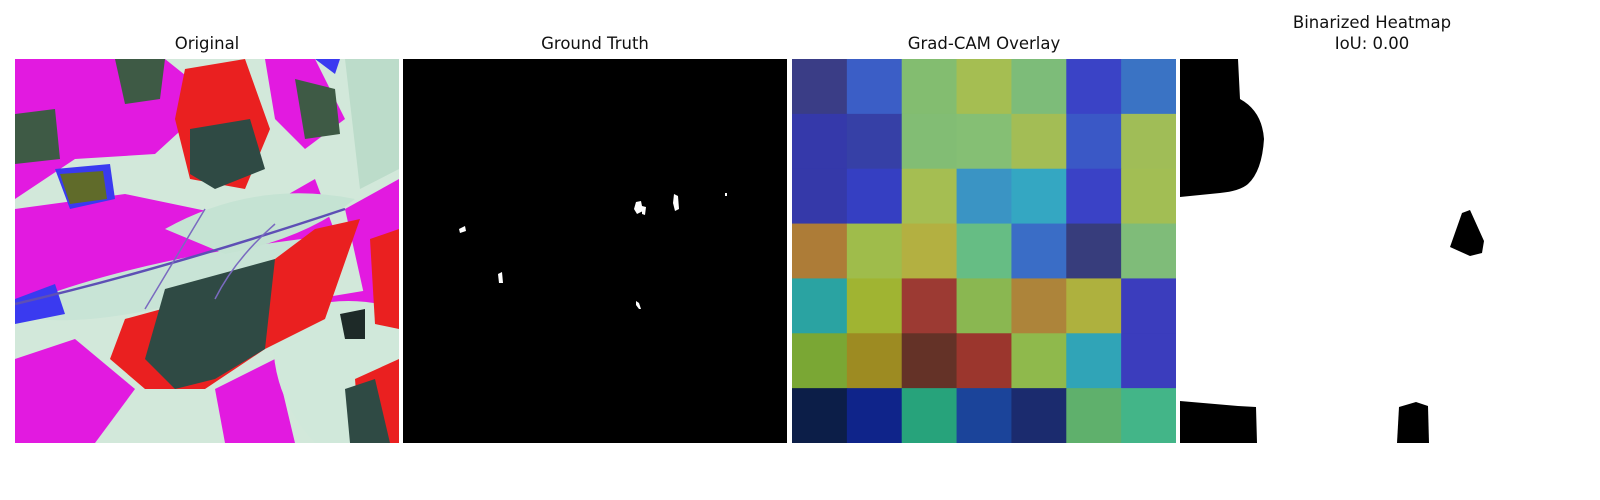 This screenshot has height=500, width=1600. What do you see at coordinates (984, 43) in the screenshot?
I see `panel-title: Grad-CAM Overlay` at bounding box center [984, 43].